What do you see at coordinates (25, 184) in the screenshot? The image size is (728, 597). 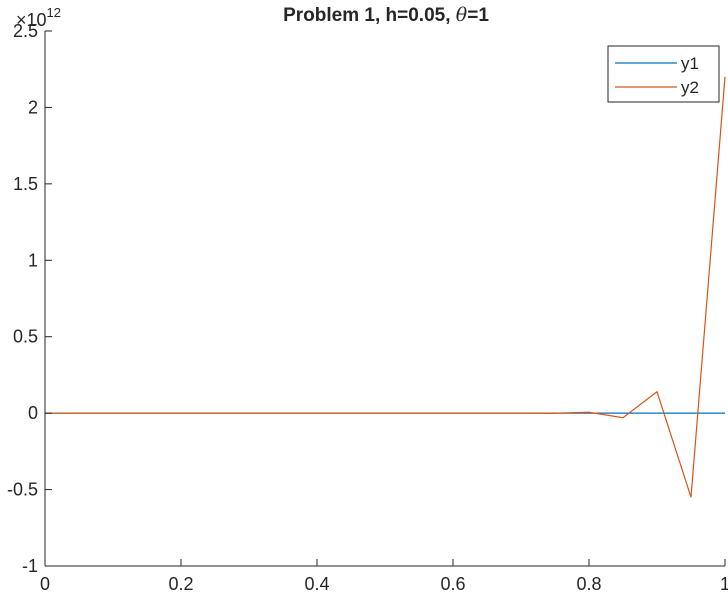 I see `y-tick-label: 1.5` at bounding box center [25, 184].